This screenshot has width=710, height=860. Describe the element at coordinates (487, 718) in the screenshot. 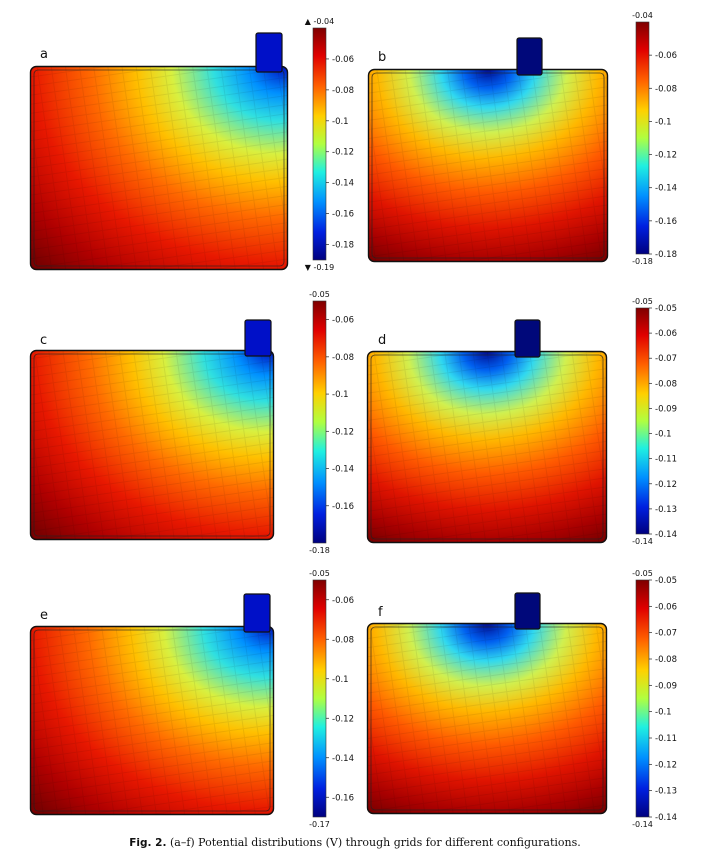

I see `grid-plate-f` at that location.